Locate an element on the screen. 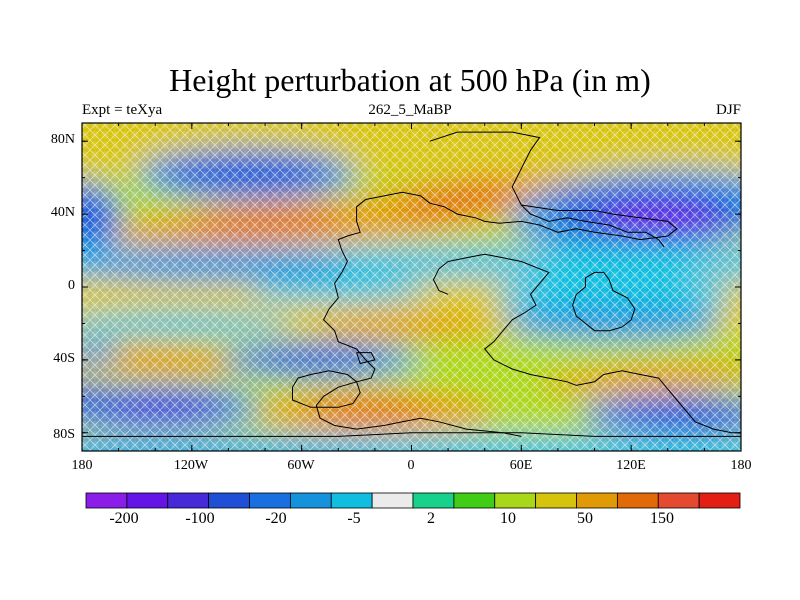  lat-tick-label: 40N is located at coordinates (62, 212).